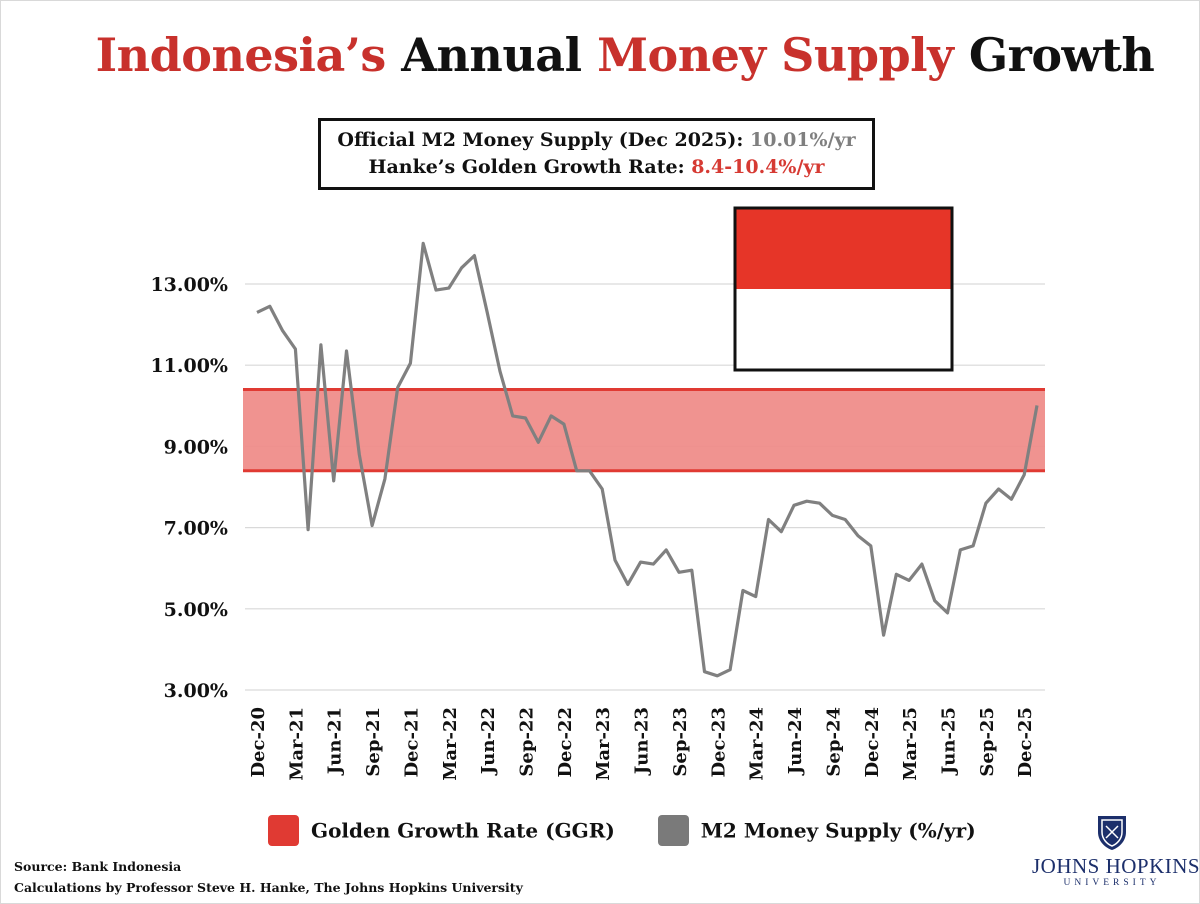  I want to click on title-part-annual: Annual, so click(491, 55).